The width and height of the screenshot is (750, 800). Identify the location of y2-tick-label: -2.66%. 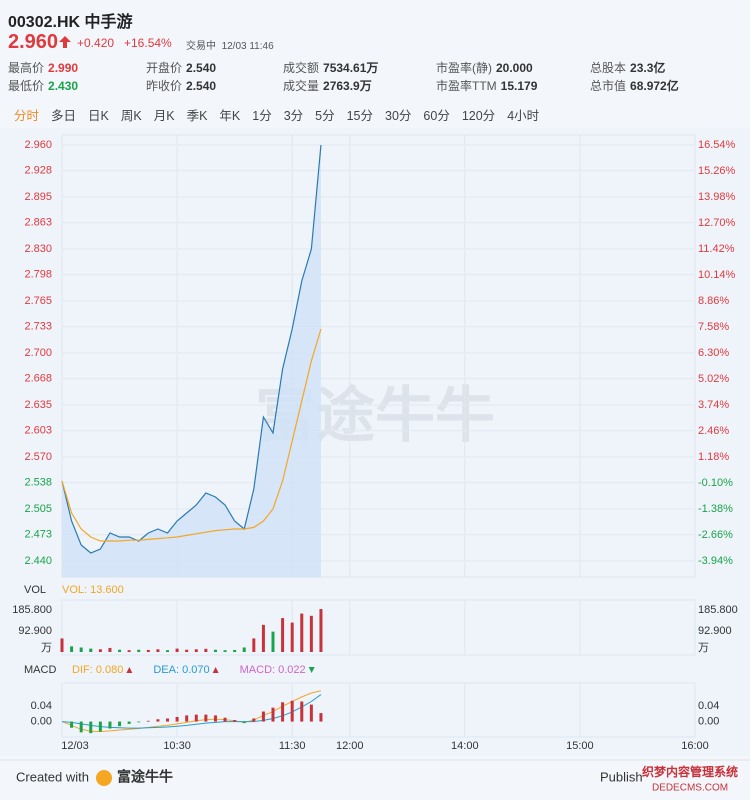
(715, 535).